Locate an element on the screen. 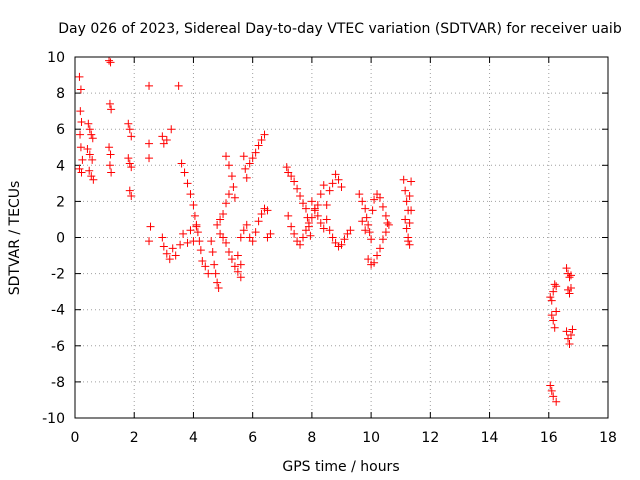  y-tick-label: 4 is located at coordinates (60, 166).